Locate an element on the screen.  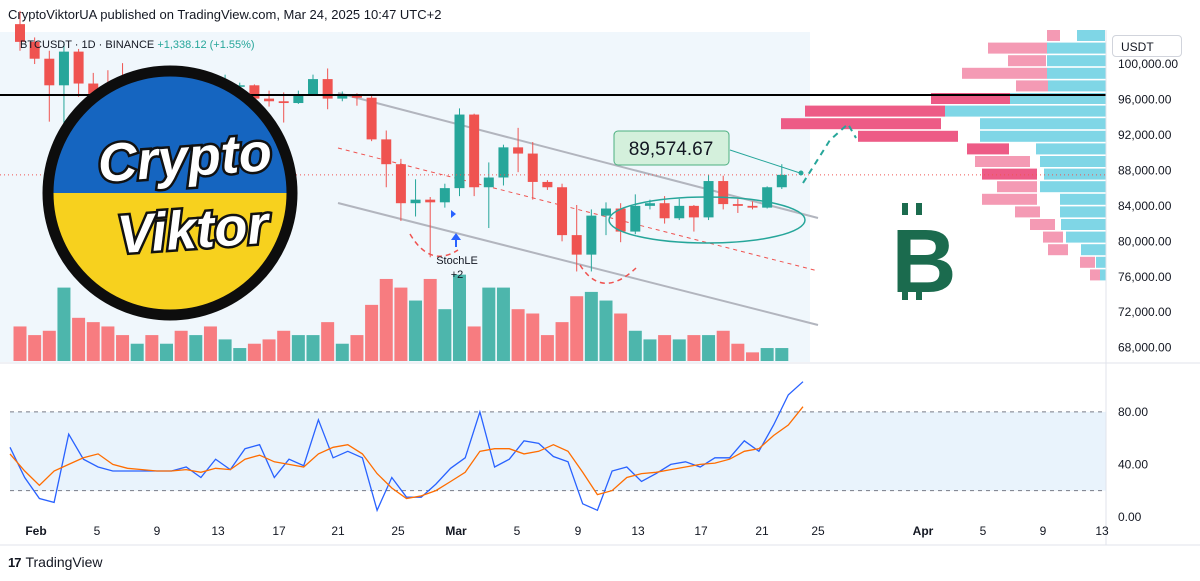
stoch-tick-label: 0.00 is located at coordinates (1130, 517).